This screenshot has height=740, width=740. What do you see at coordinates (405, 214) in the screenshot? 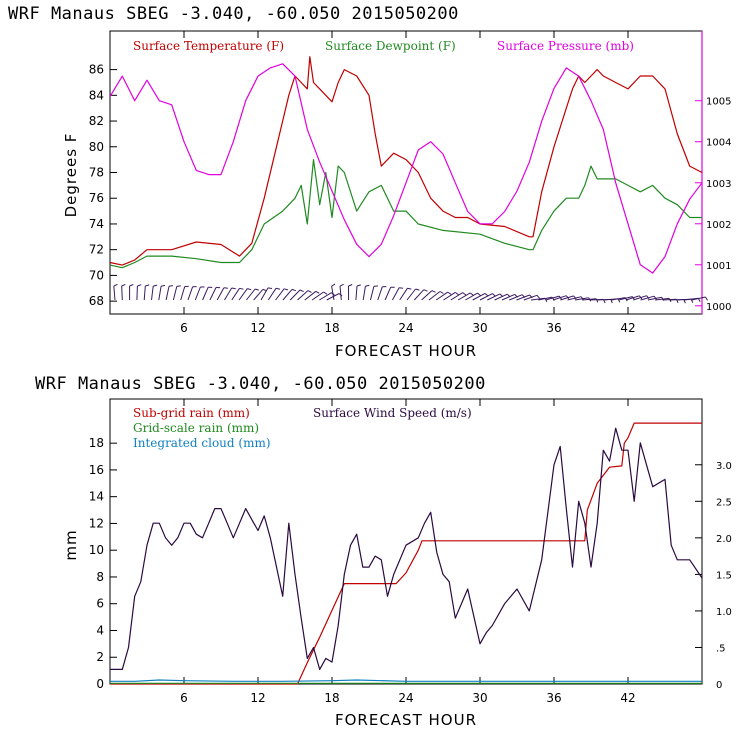
I see `series-line-surface-dewpoint-f` at bounding box center [405, 214].